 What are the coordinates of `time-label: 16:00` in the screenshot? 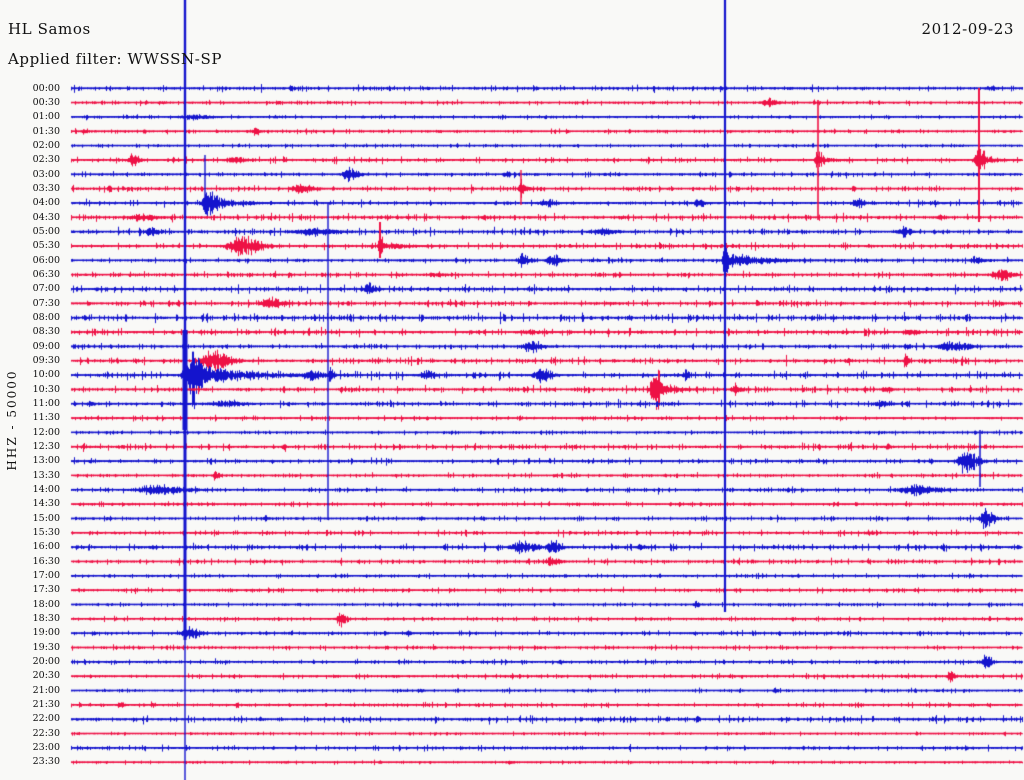 It's located at (46, 547).